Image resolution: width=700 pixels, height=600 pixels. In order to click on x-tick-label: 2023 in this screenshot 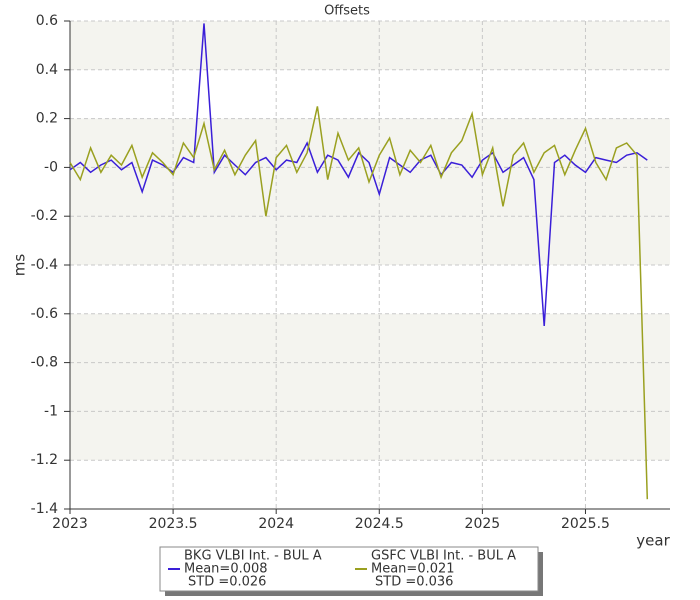, I will do `click(70, 524)`.